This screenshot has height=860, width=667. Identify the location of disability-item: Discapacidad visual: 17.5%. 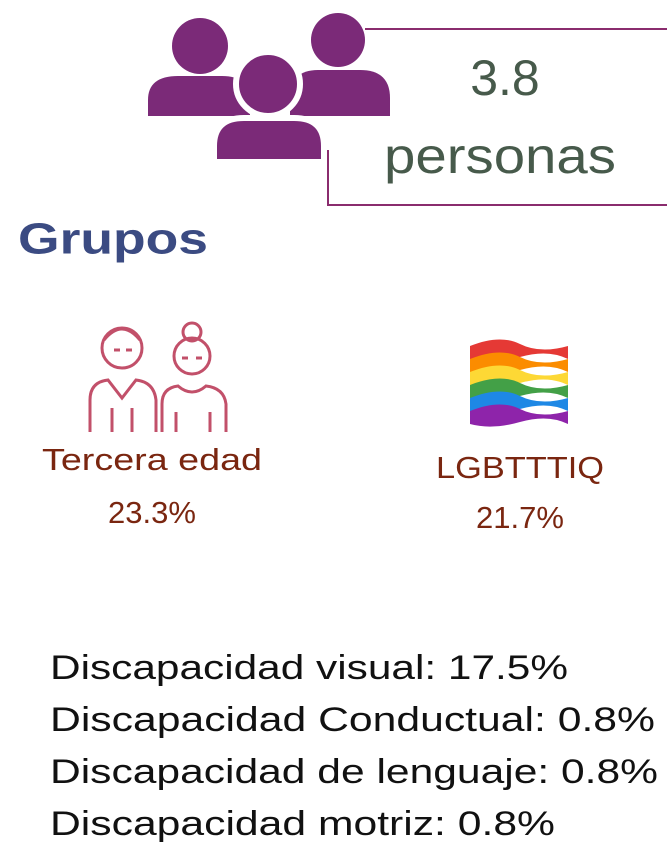
(309, 668).